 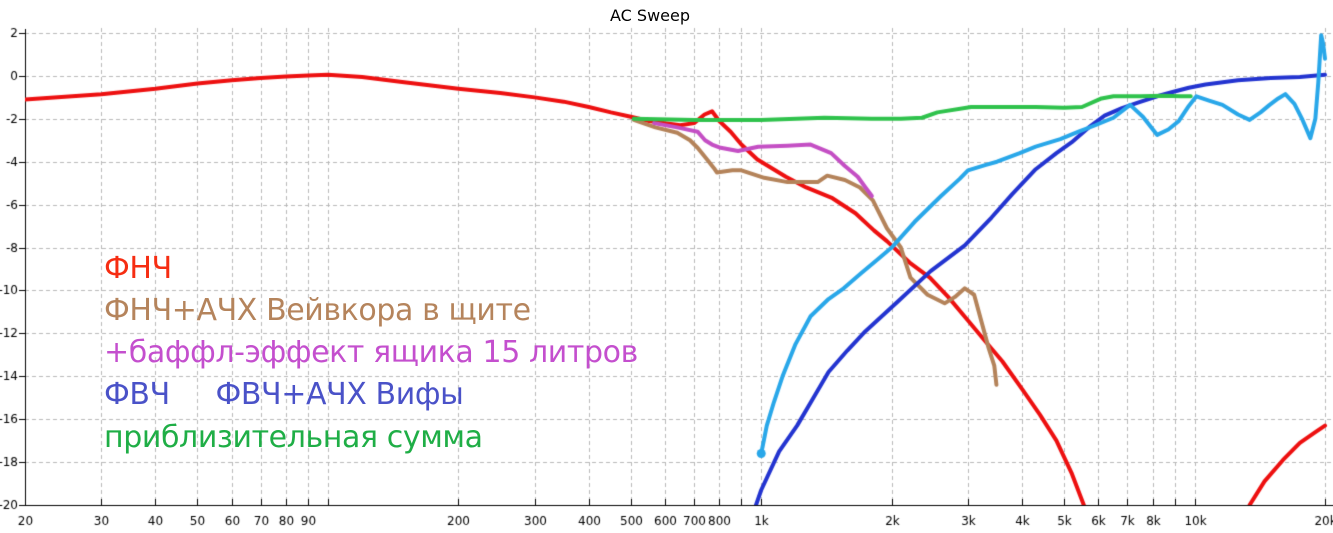 What do you see at coordinates (138, 268) in the screenshot?
I see `legend-item-0: ФНЧ` at bounding box center [138, 268].